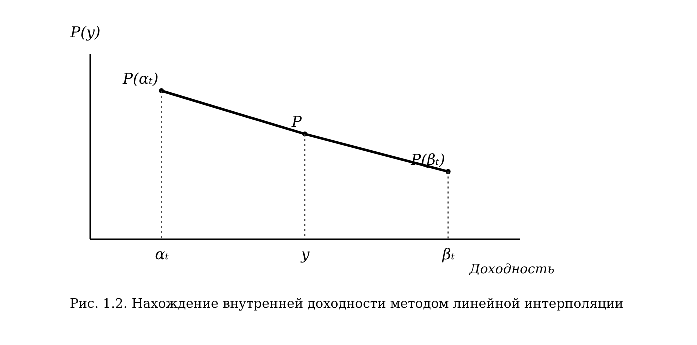  What do you see at coordinates (296, 122) in the screenshot?
I see `annotation: P` at bounding box center [296, 122].